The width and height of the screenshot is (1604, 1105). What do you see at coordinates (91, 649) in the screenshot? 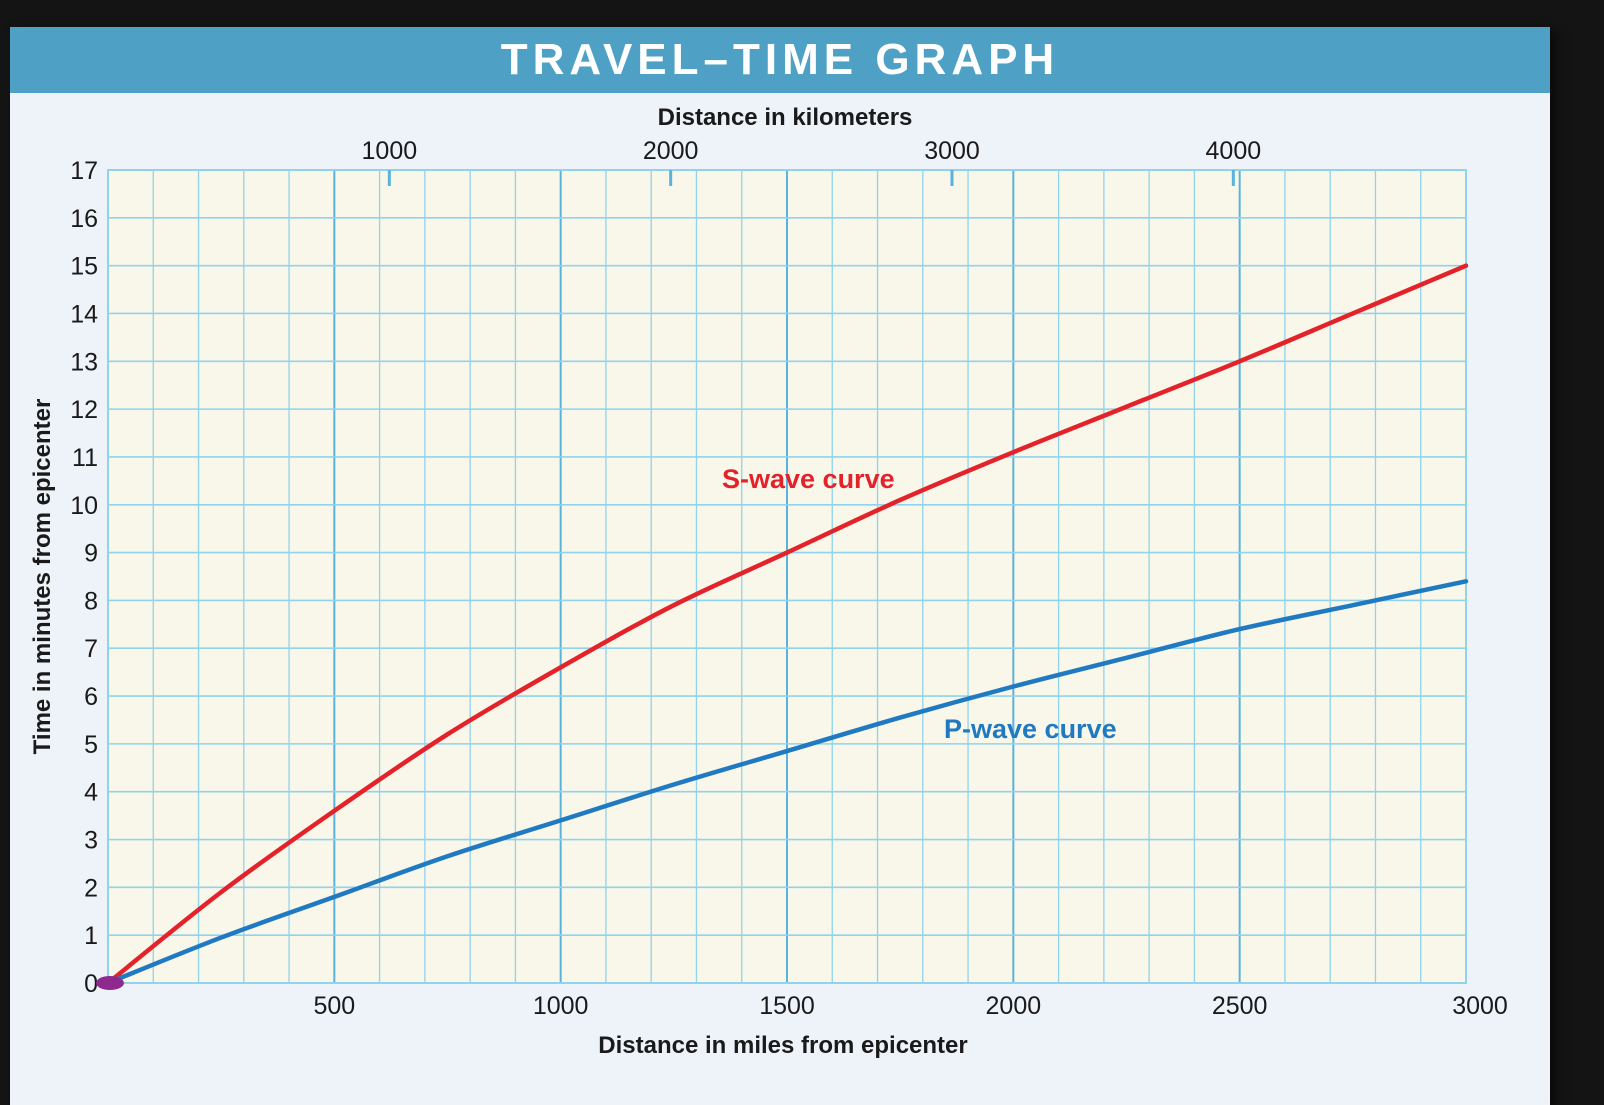
I see `y-tick-label: 7` at bounding box center [91, 649].